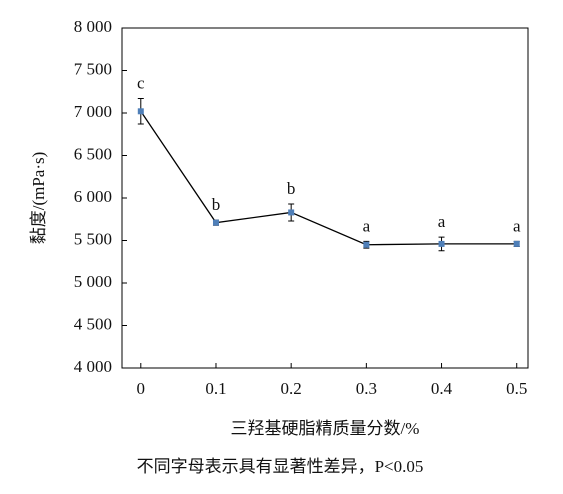 The image size is (563, 494). I want to click on y-tick-label: 6 500, so click(93, 153).